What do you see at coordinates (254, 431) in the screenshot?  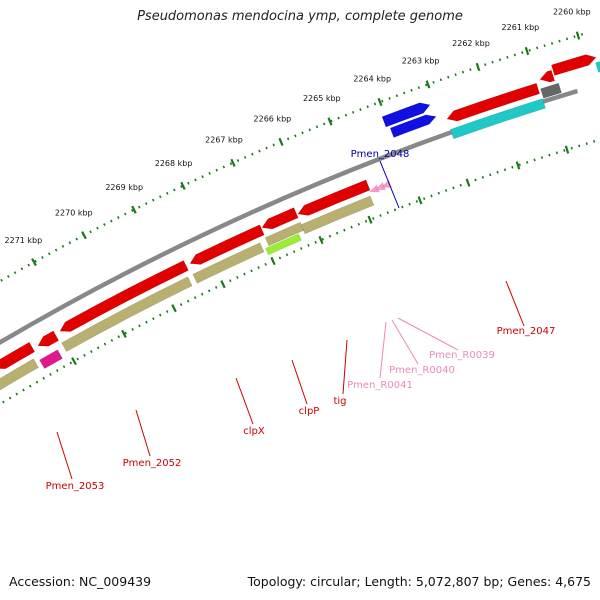 I see `gene-label: clpX` at bounding box center [254, 431].